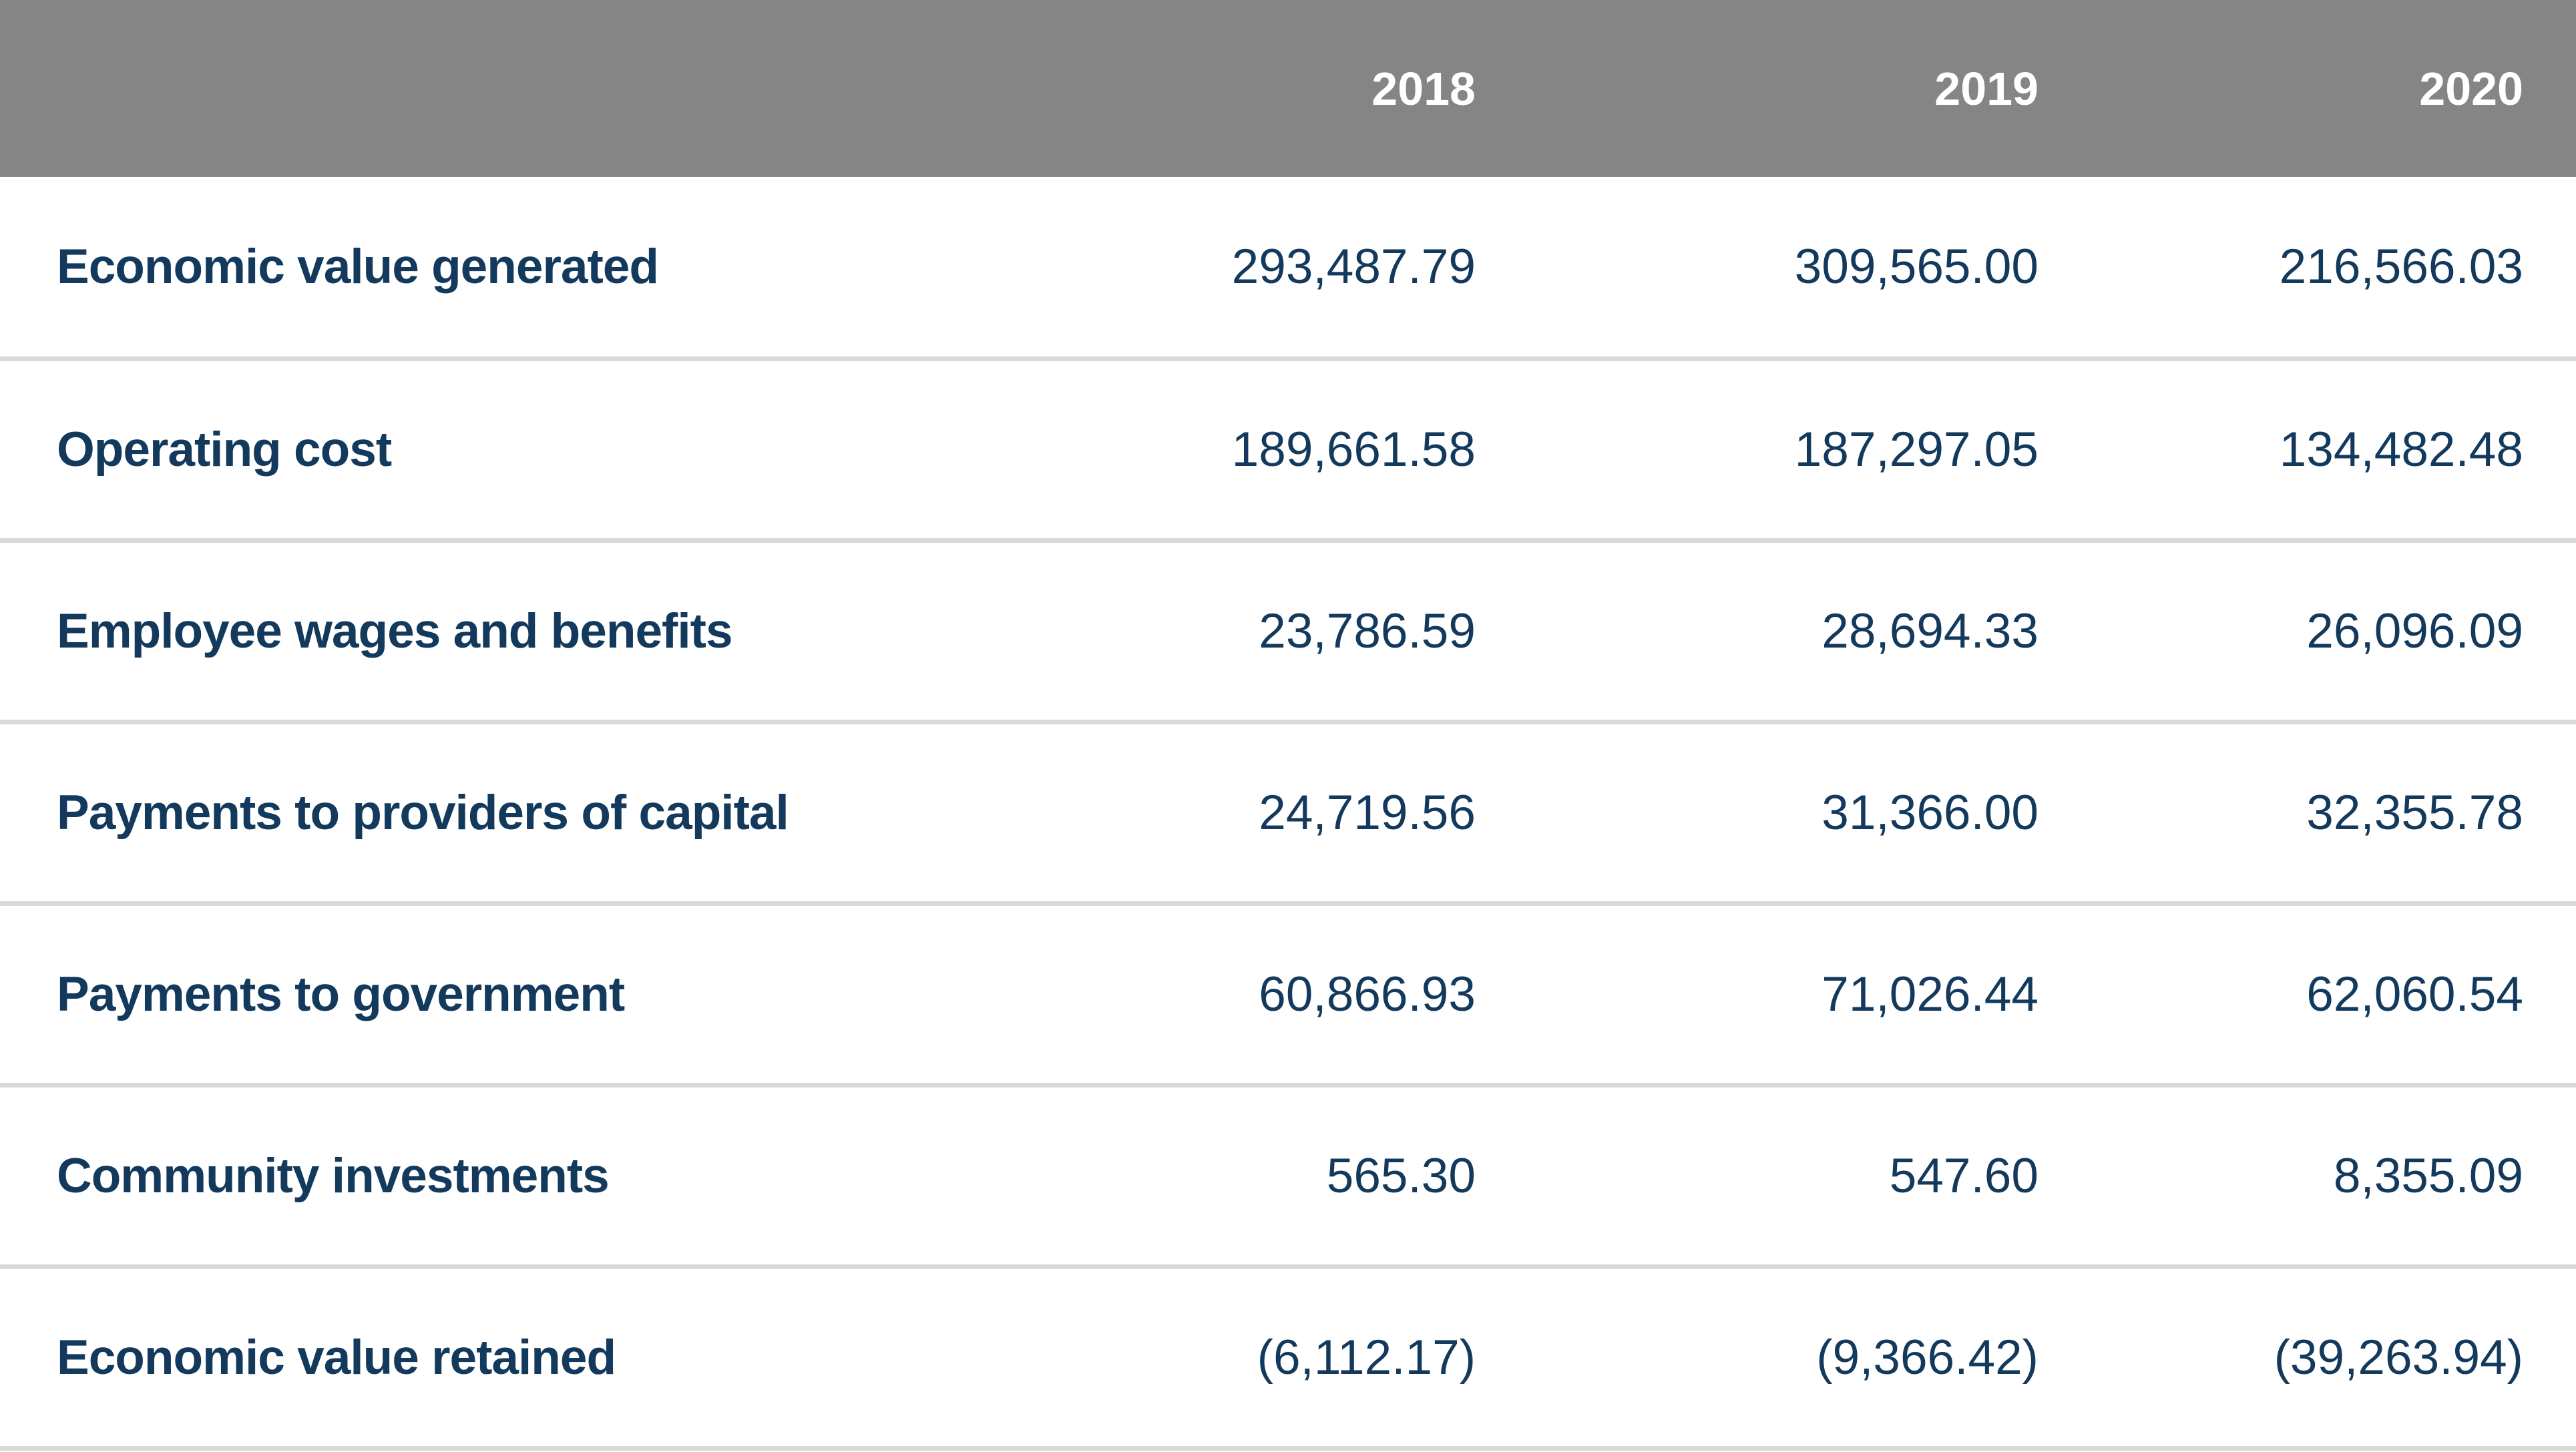  I want to click on cell-2019: 547.60, so click(1757, 1177).